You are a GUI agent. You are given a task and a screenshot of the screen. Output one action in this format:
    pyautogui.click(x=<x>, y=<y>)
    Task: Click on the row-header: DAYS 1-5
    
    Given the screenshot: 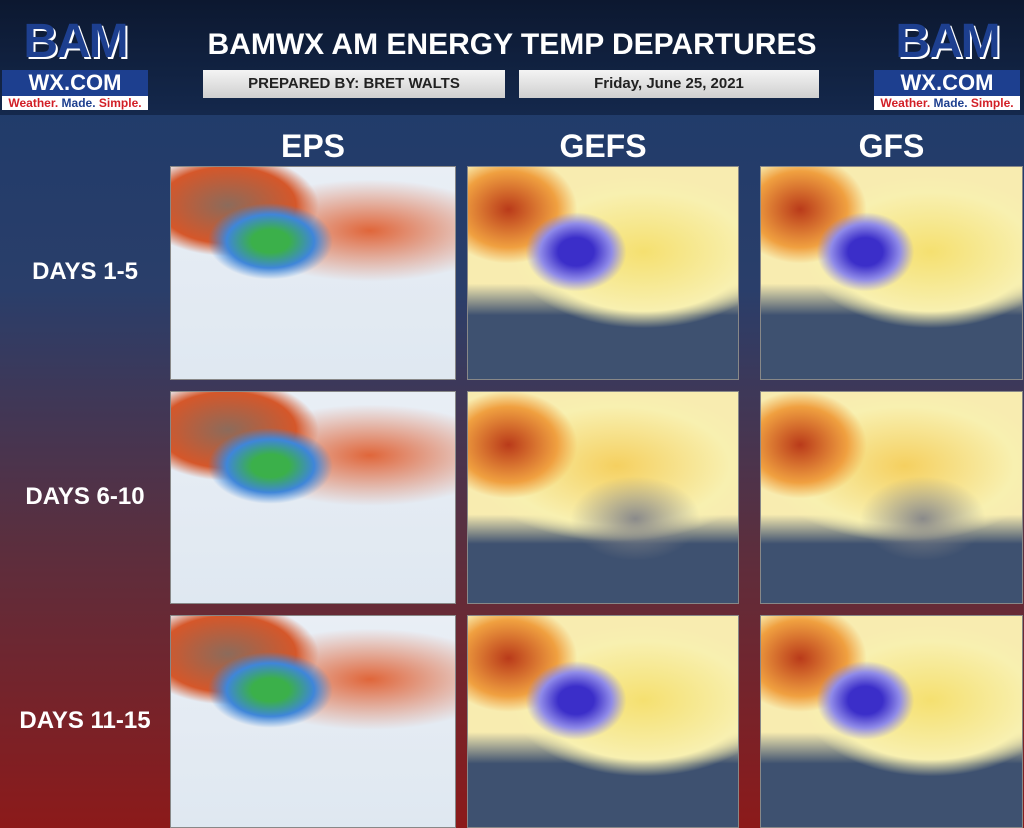 What is the action you would take?
    pyautogui.click(x=85, y=271)
    